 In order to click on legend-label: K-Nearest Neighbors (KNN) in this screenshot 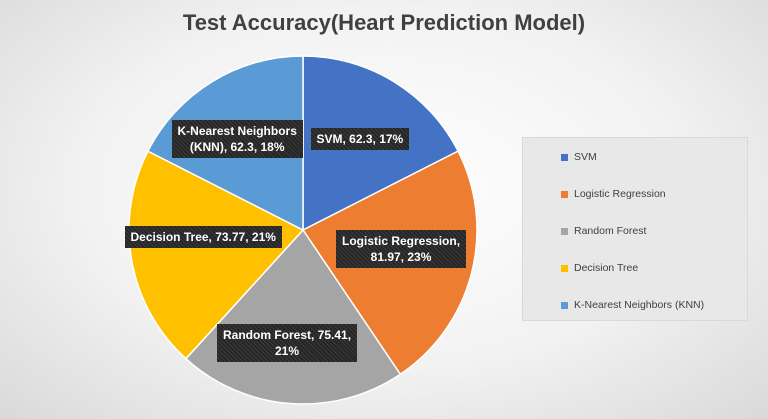, I will do `click(639, 305)`.